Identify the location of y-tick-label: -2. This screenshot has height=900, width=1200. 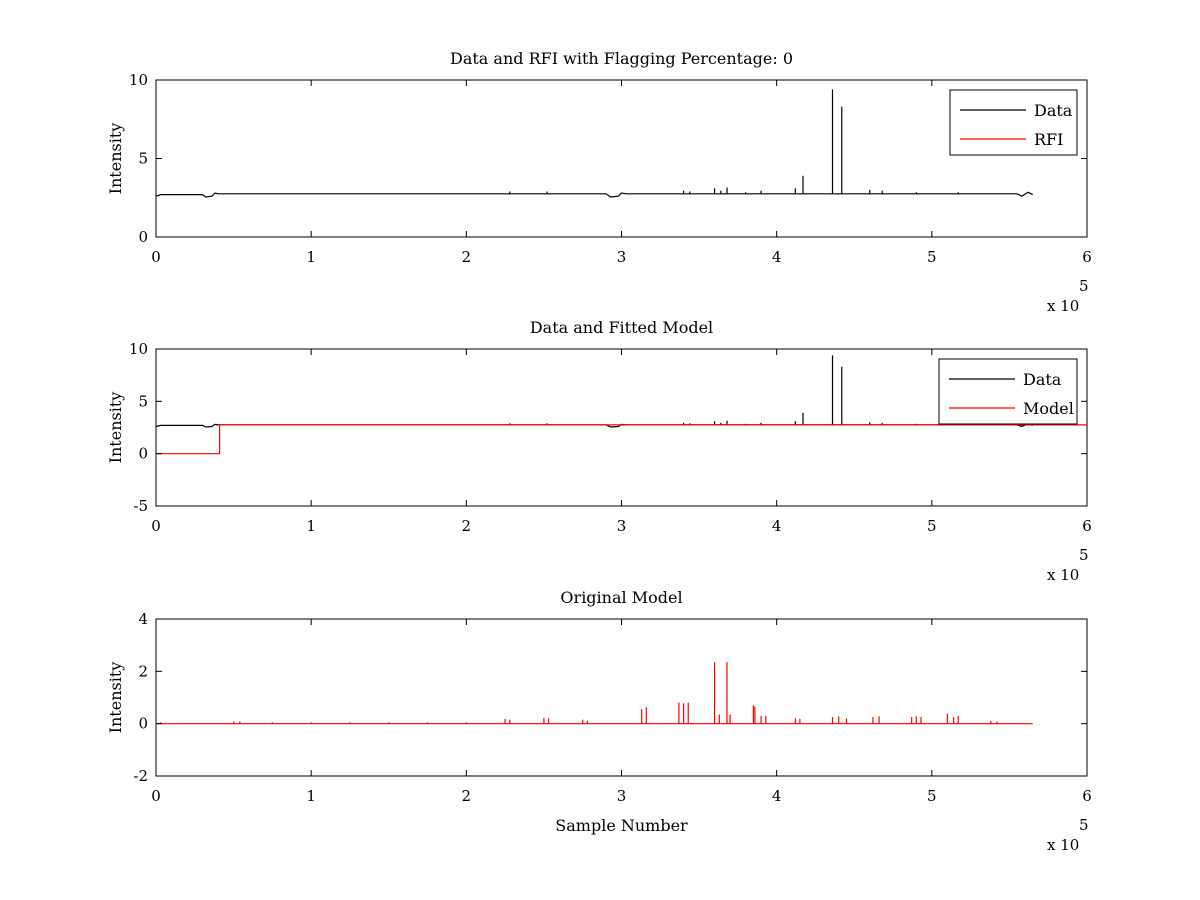
(140, 776).